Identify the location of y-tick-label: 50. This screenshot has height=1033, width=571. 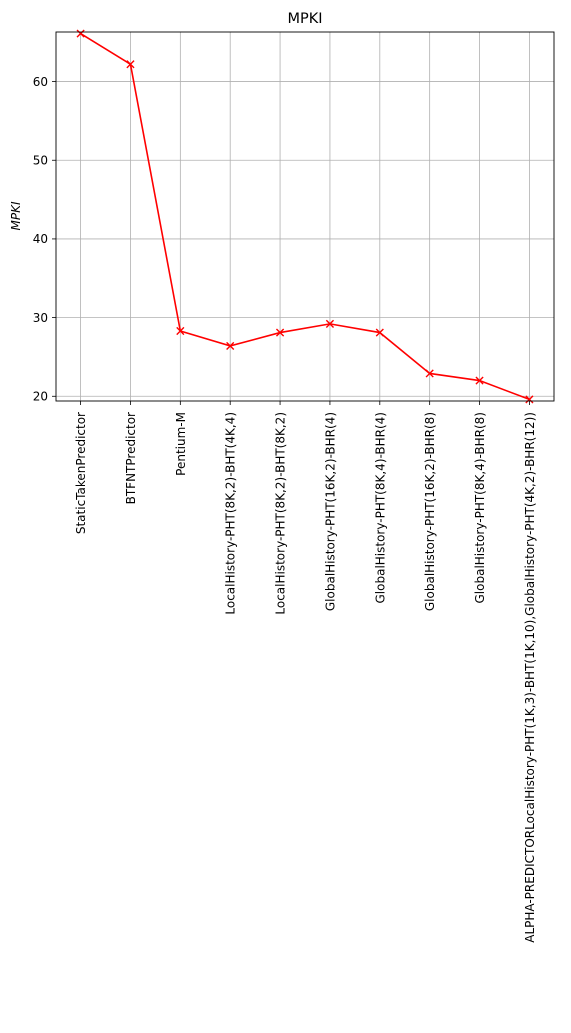
(40, 161).